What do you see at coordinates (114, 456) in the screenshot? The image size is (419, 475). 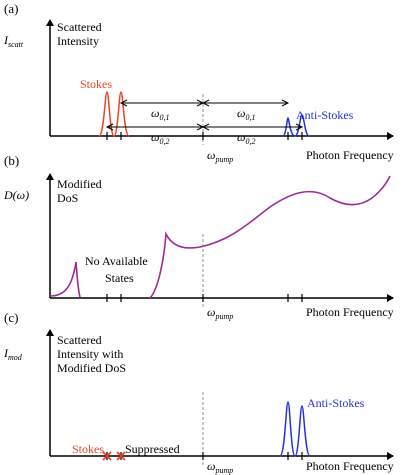 I see `panel-c-suppressed-marks` at bounding box center [114, 456].